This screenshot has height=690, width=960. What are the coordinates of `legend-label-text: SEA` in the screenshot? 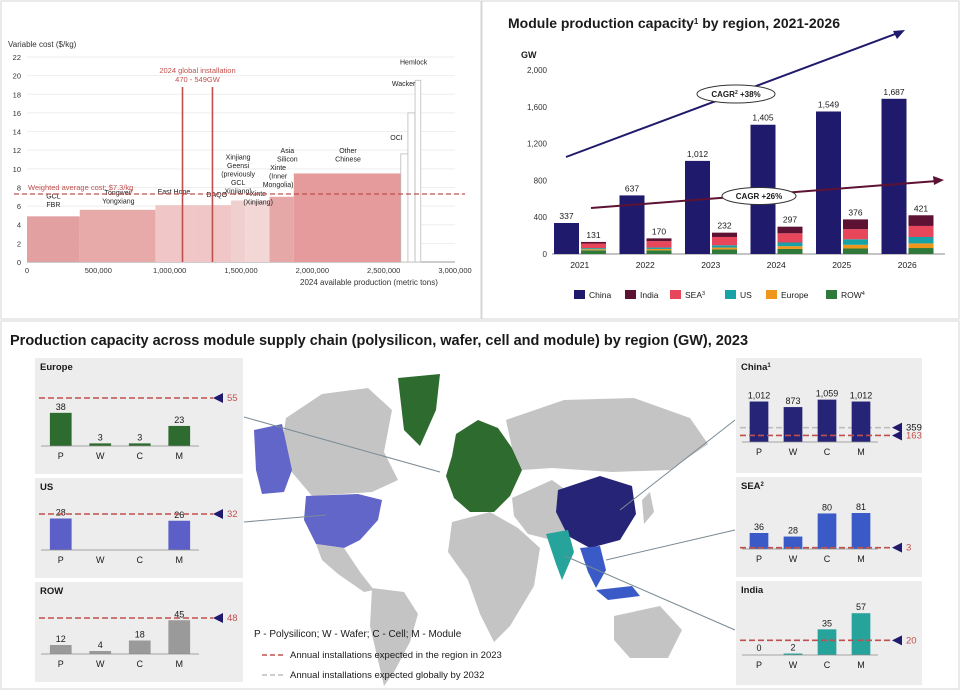 It's located at (693, 295).